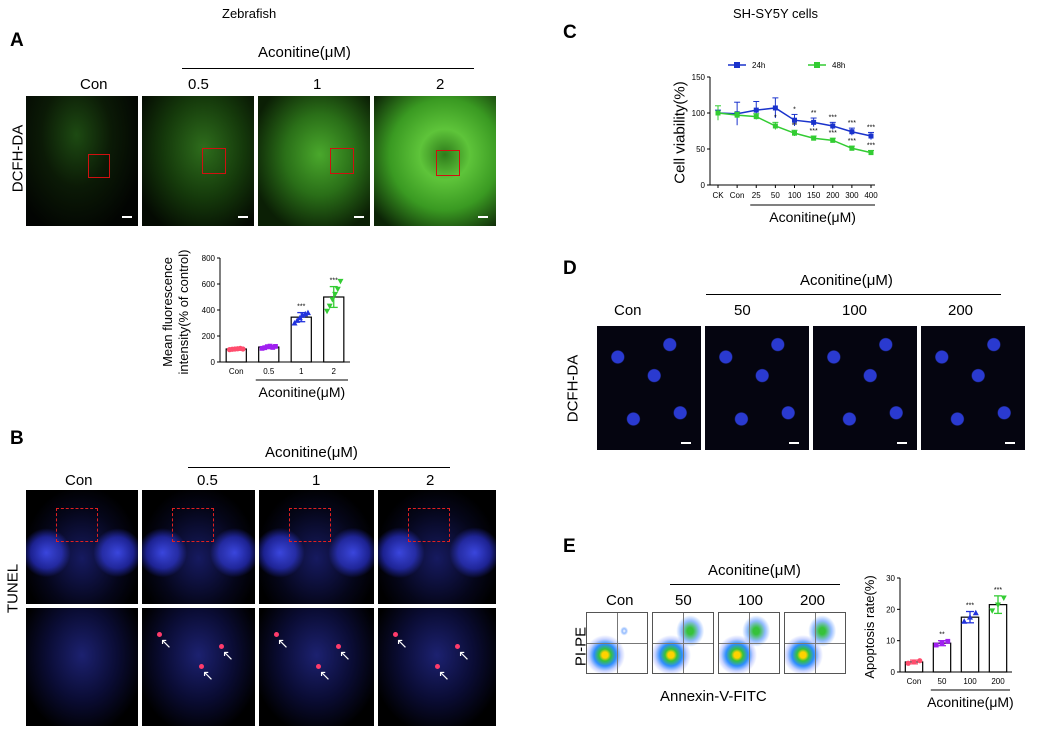 This screenshot has height=729, width=1038. What do you see at coordinates (756, 195) in the screenshot?
I see `category-label: 25` at bounding box center [756, 195].